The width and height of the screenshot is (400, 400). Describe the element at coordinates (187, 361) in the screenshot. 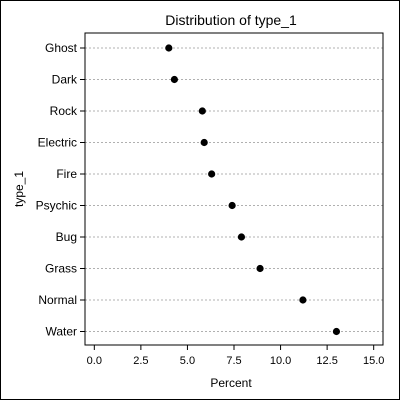

I see `x-tick-label: 5.0` at that location.